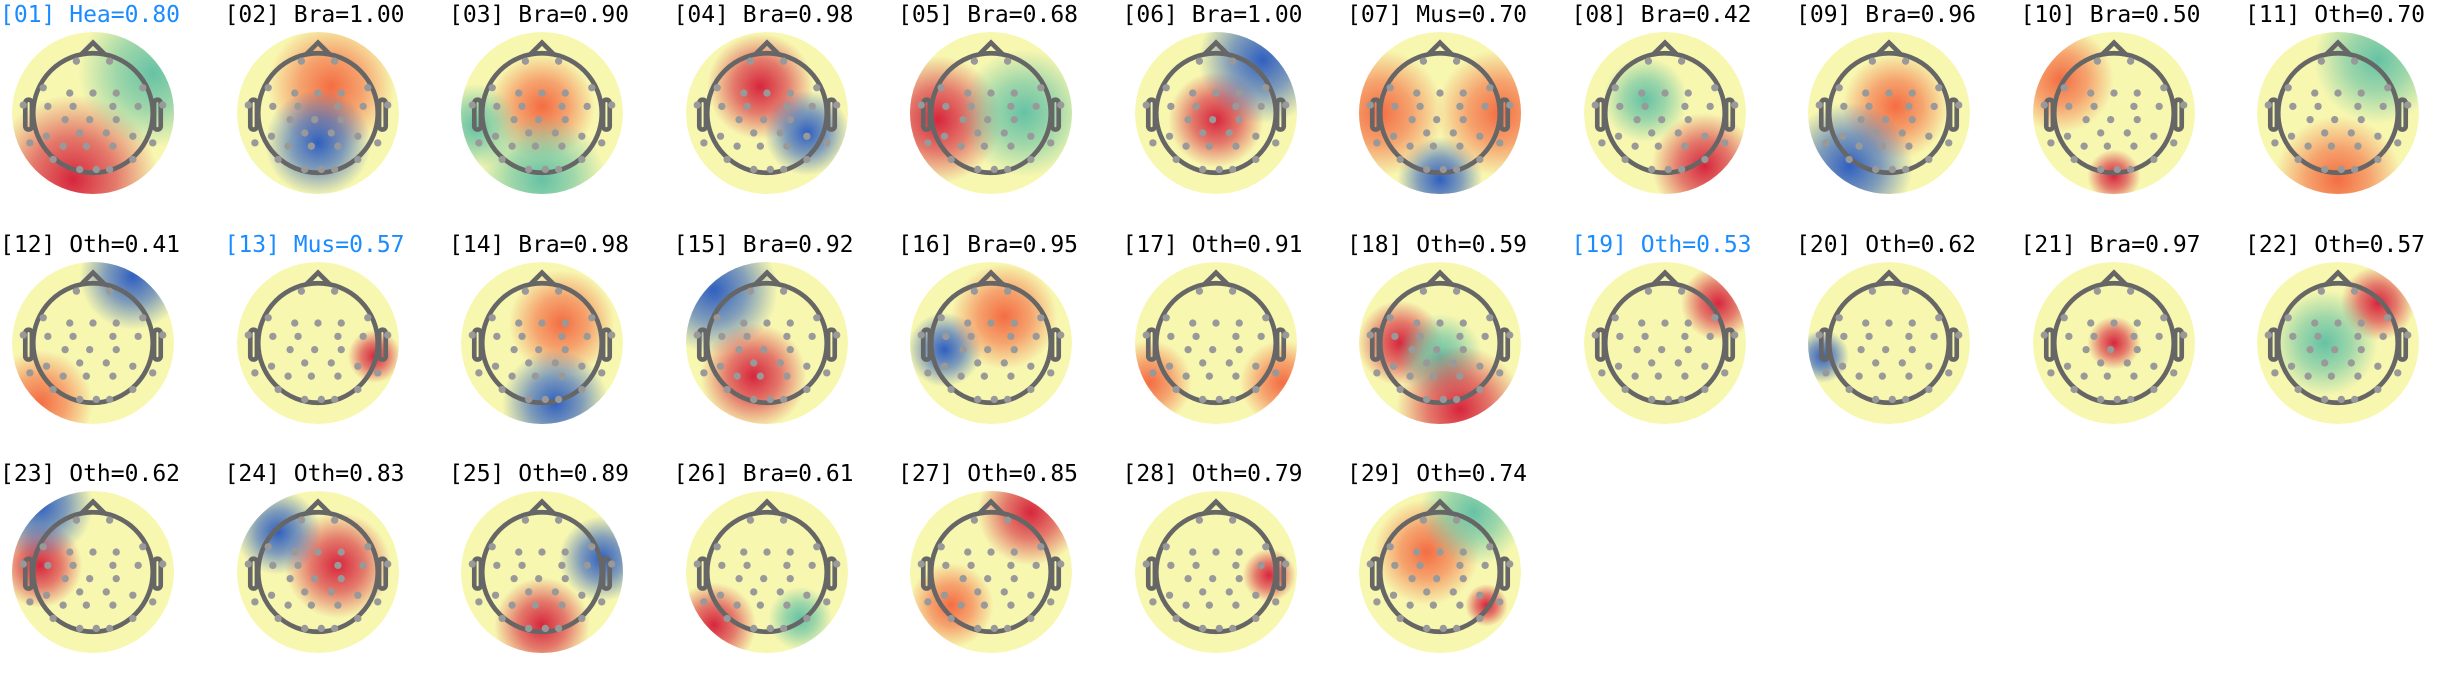  What do you see at coordinates (1684, 114) in the screenshot?
I see `component-tile: [08] Bra=0.42` at bounding box center [1684, 114].